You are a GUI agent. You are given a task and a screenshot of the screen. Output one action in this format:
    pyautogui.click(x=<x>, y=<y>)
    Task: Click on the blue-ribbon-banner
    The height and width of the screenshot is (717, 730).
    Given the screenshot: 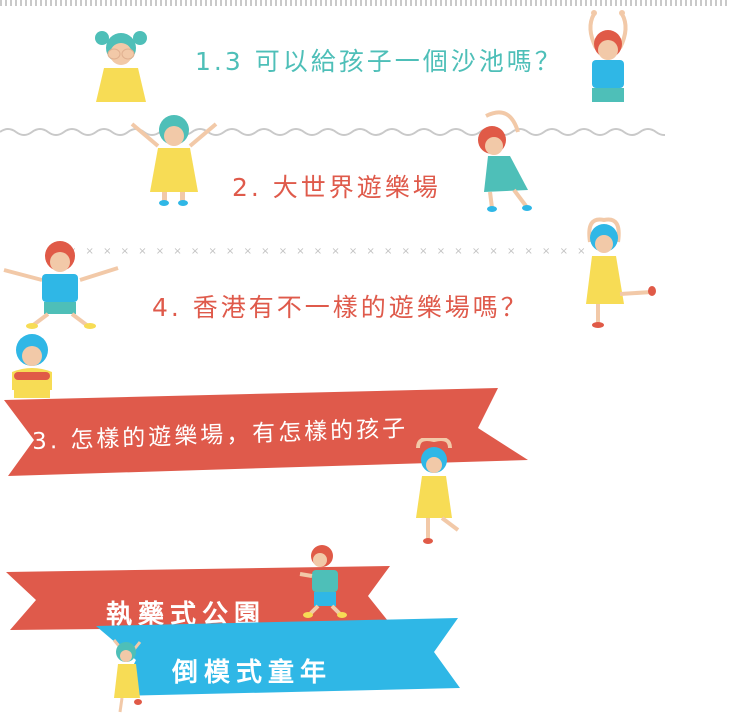 What is the action you would take?
    pyautogui.click(x=278, y=657)
    